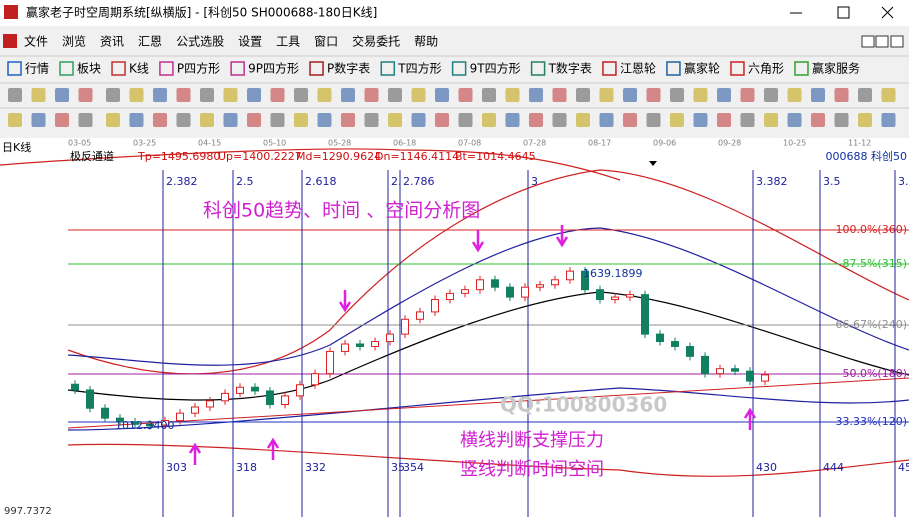 This screenshot has height=521, width=909. Describe the element at coordinates (112, 42) in the screenshot. I see `menu-item: 资讯` at that location.